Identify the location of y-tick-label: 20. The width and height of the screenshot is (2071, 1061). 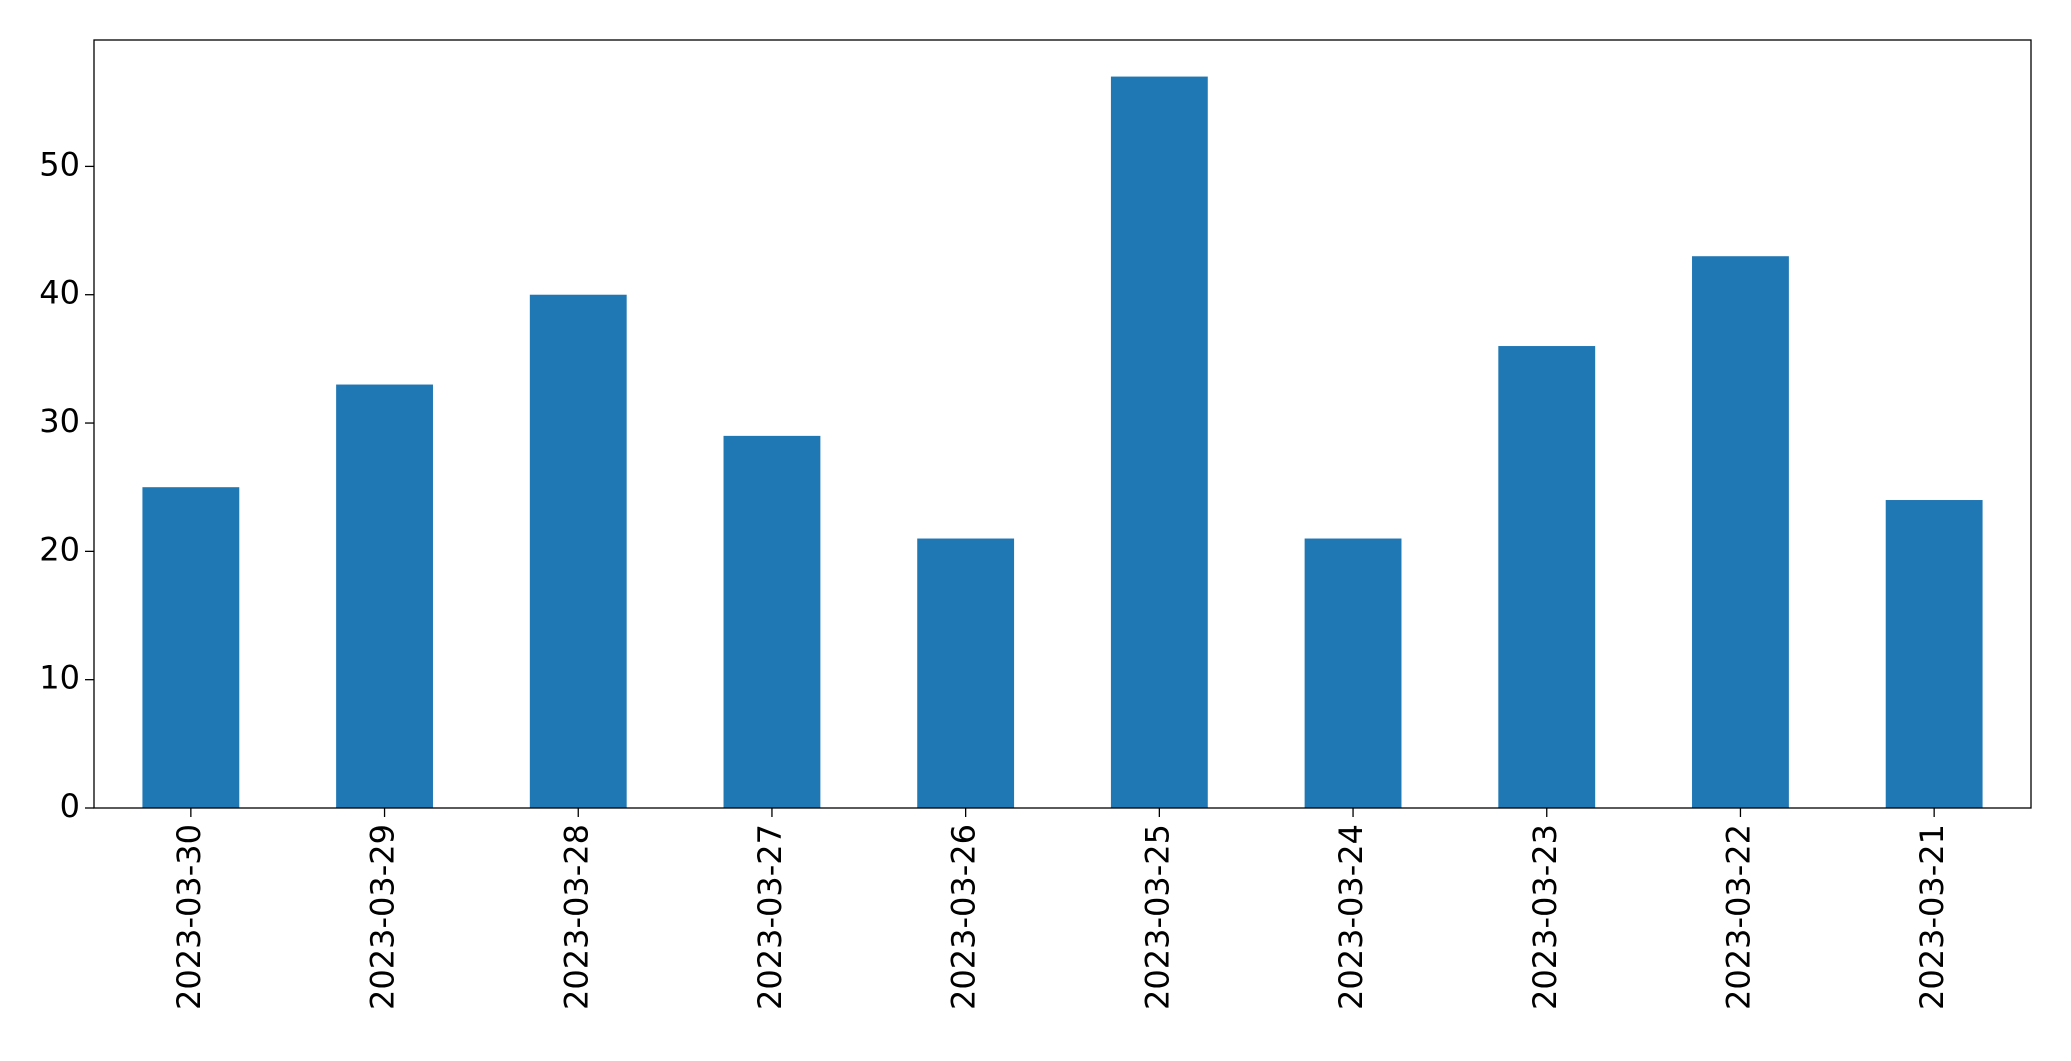
(59, 549).